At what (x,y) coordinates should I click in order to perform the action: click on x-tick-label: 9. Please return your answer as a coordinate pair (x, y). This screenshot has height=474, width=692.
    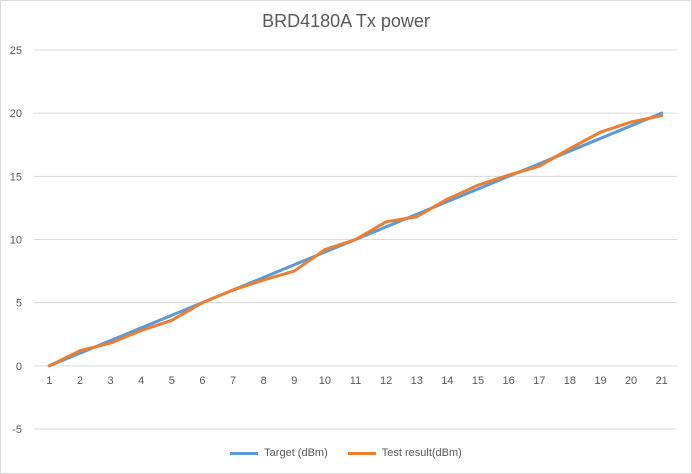
    Looking at the image, I should click on (294, 381).